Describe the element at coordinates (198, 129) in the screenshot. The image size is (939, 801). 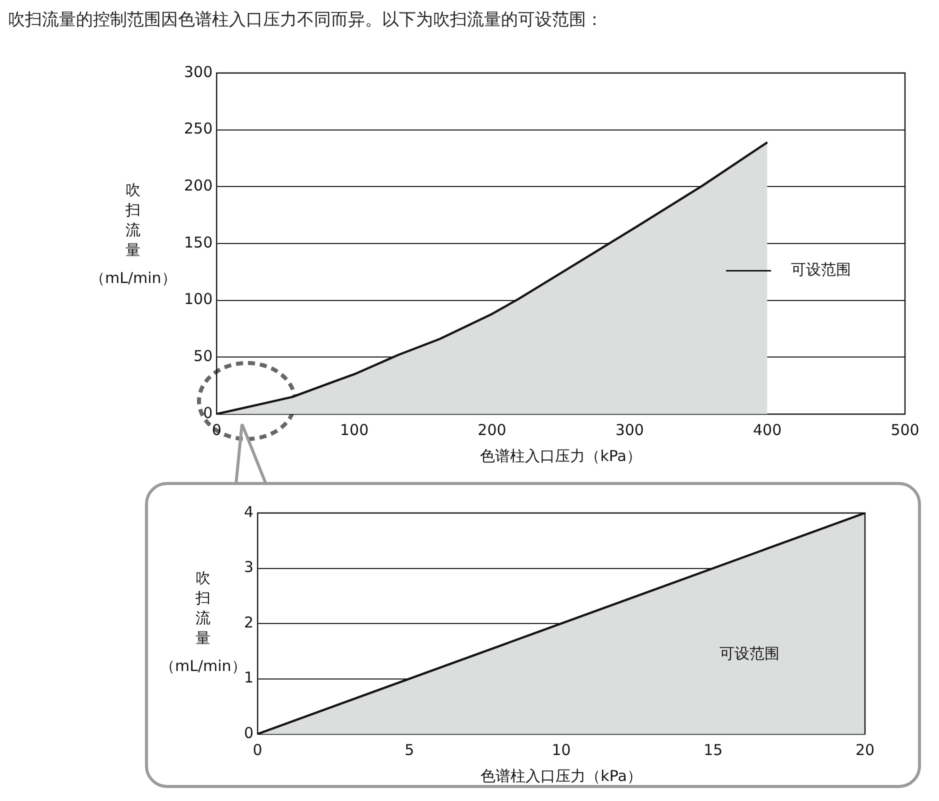
I see `y-tick-label: 250` at that location.